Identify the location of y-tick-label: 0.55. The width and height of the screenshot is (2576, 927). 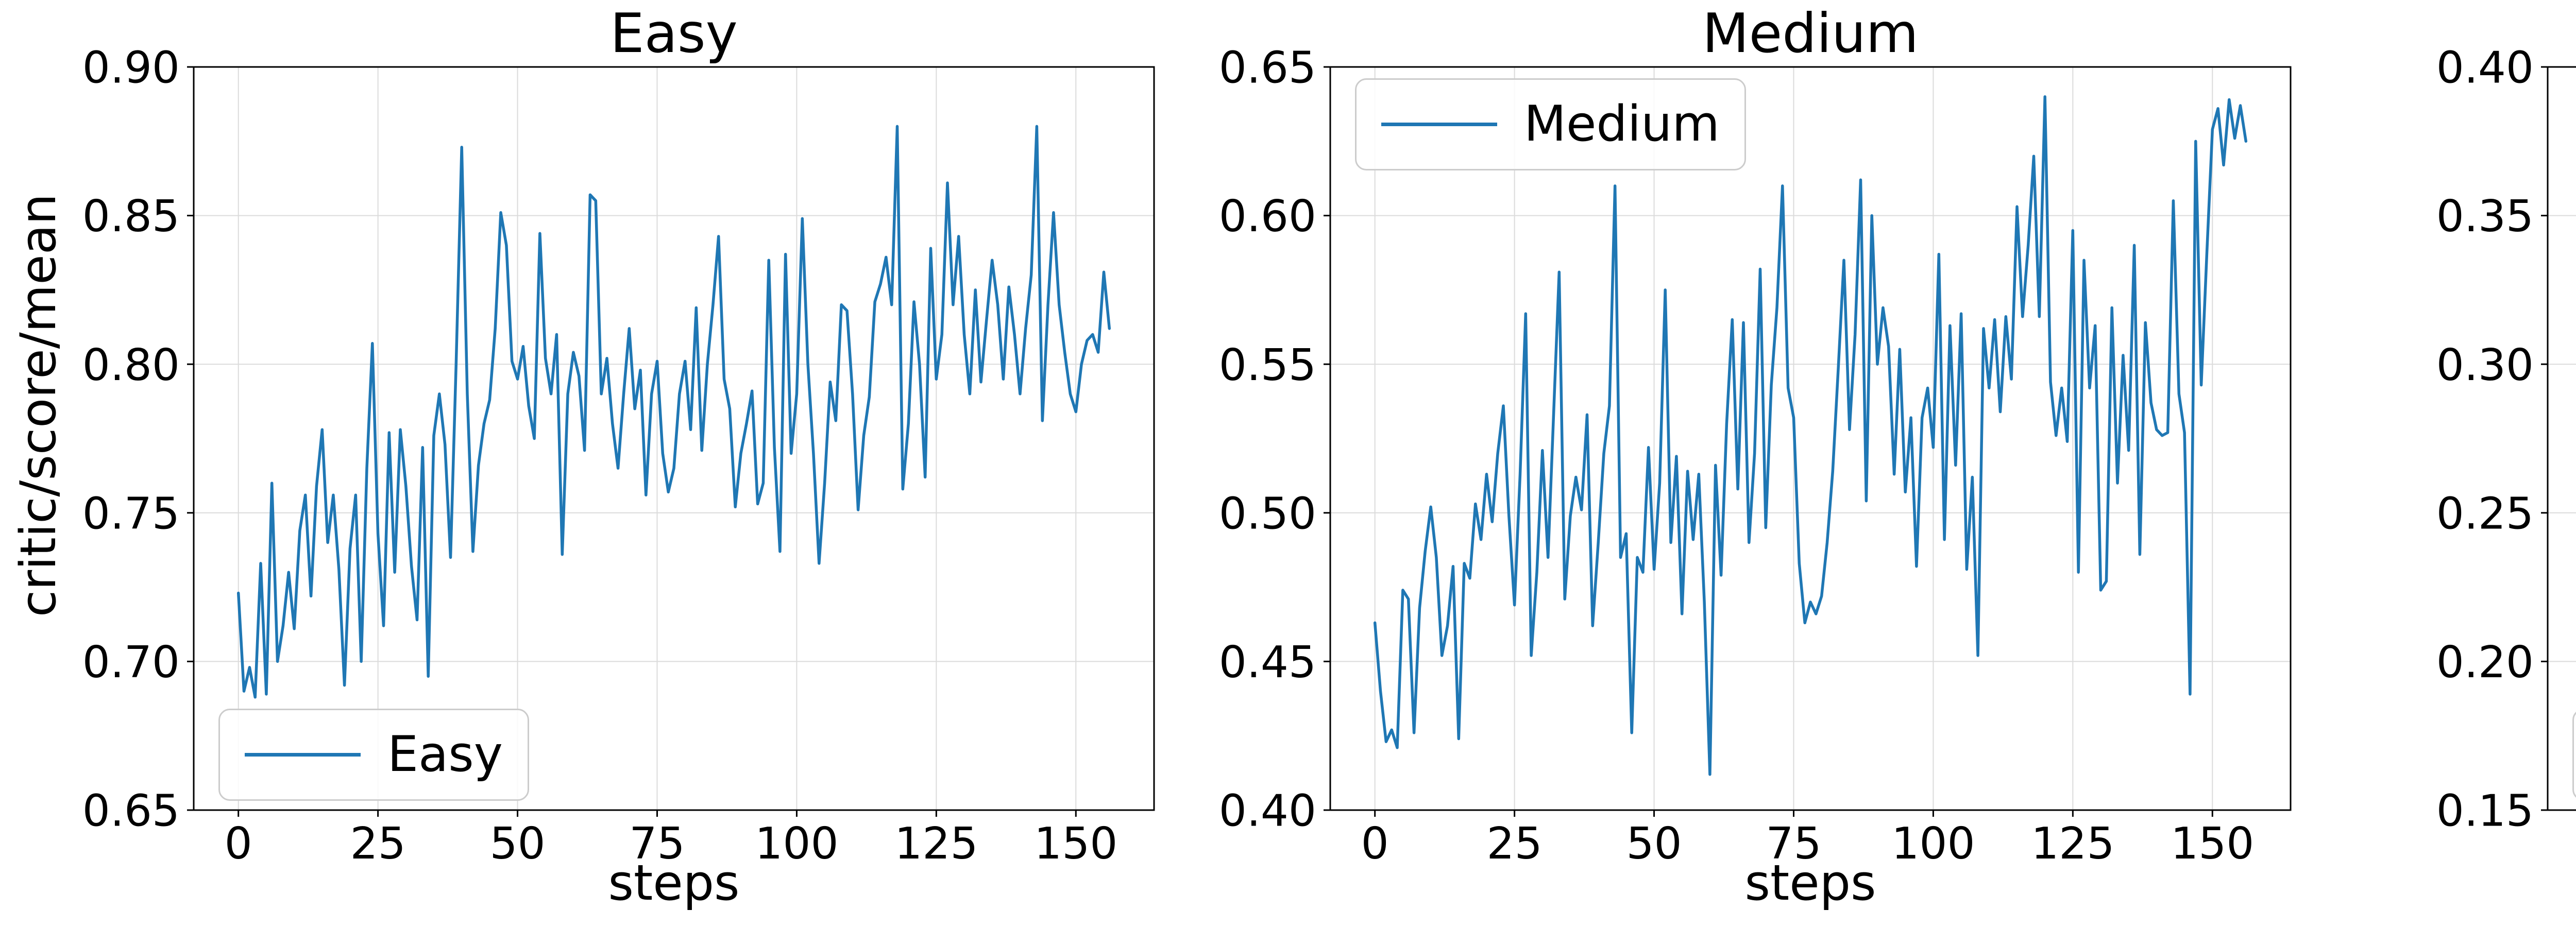
(1267, 365).